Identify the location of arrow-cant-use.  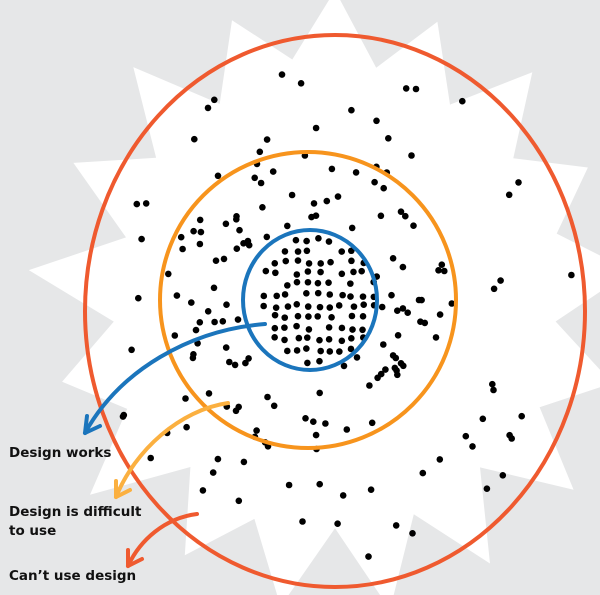
(162, 540).